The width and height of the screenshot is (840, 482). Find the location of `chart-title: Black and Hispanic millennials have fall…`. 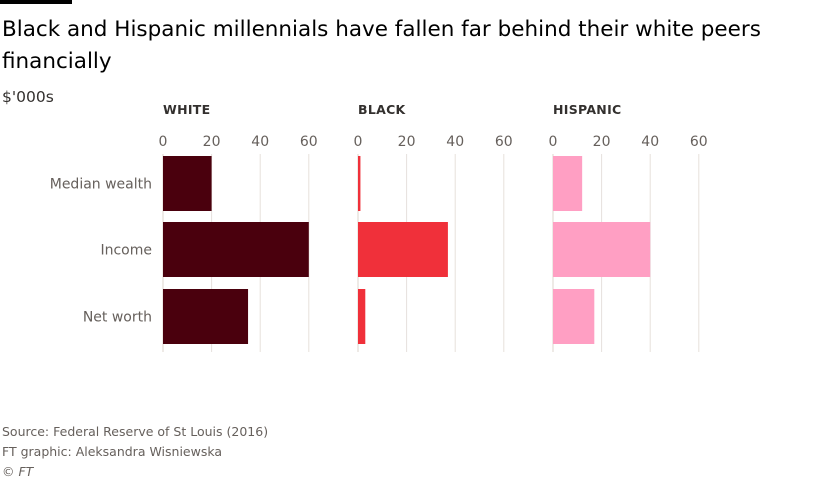

chart-title: Black and Hispanic millennials have fall… is located at coordinates (381, 45).